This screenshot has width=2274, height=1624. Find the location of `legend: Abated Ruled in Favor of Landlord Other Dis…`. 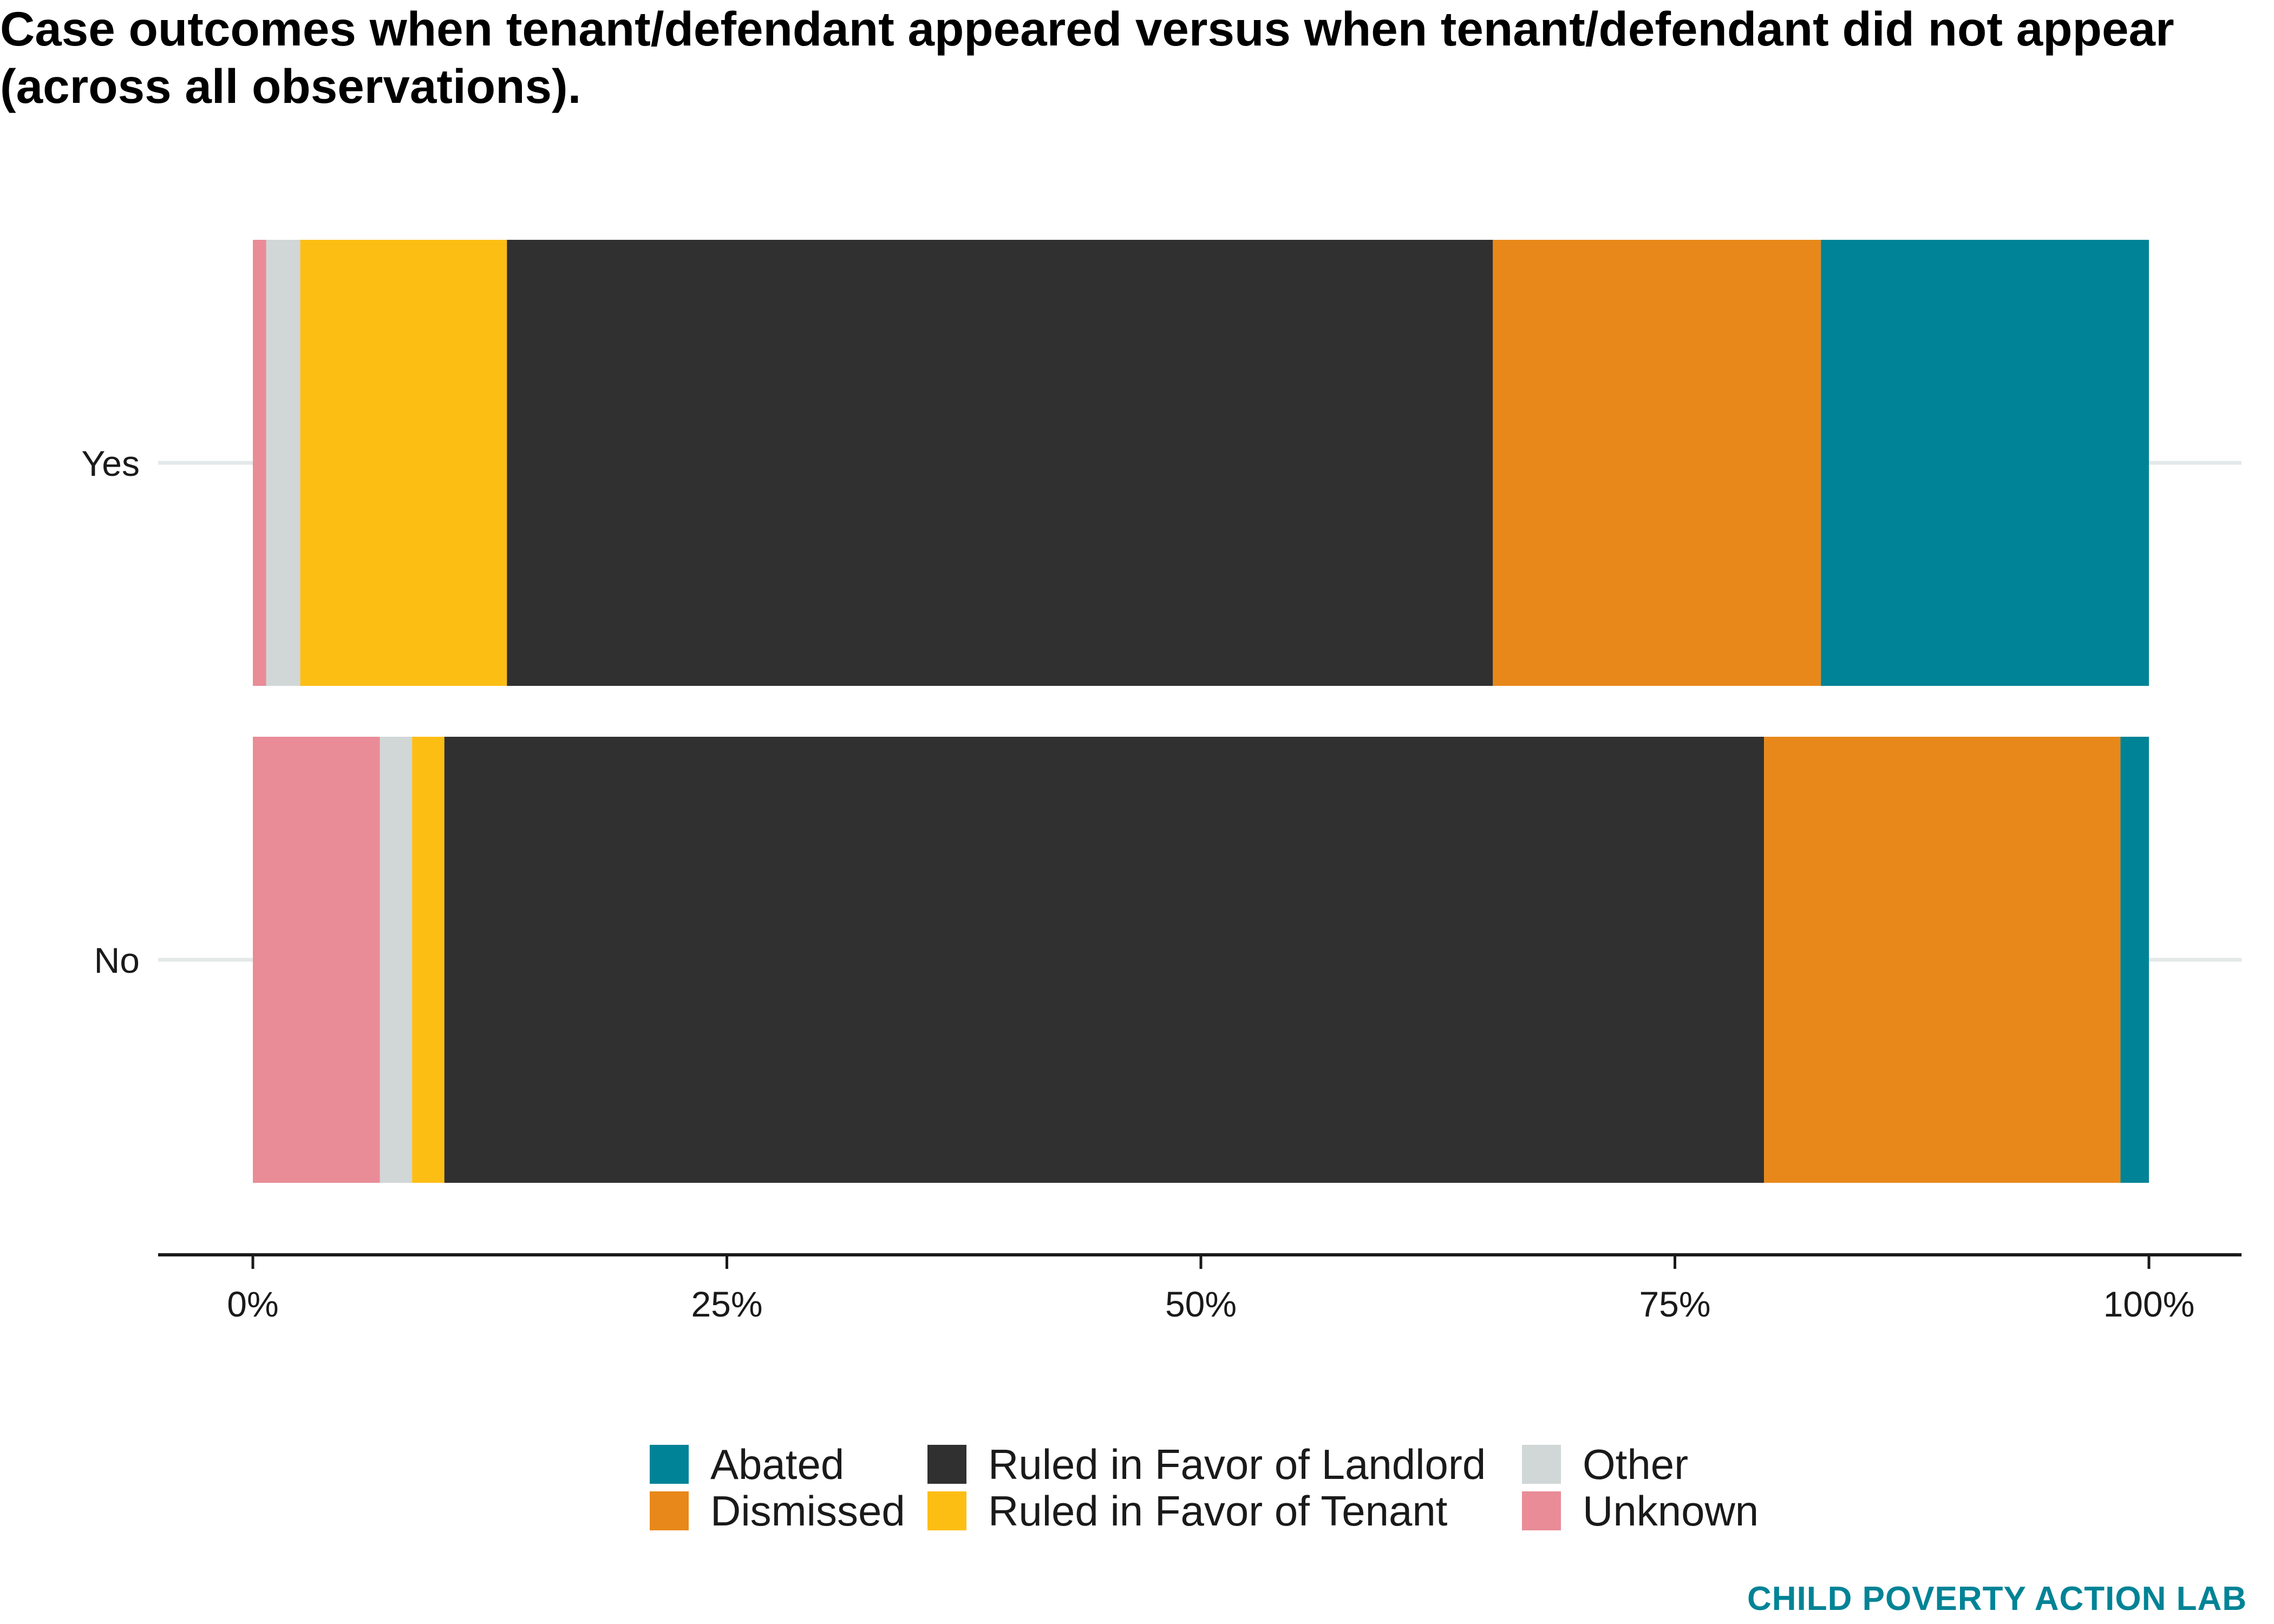

legend: Abated Ruled in Favor of Landlord Other Dis… is located at coordinates (1204, 1487).